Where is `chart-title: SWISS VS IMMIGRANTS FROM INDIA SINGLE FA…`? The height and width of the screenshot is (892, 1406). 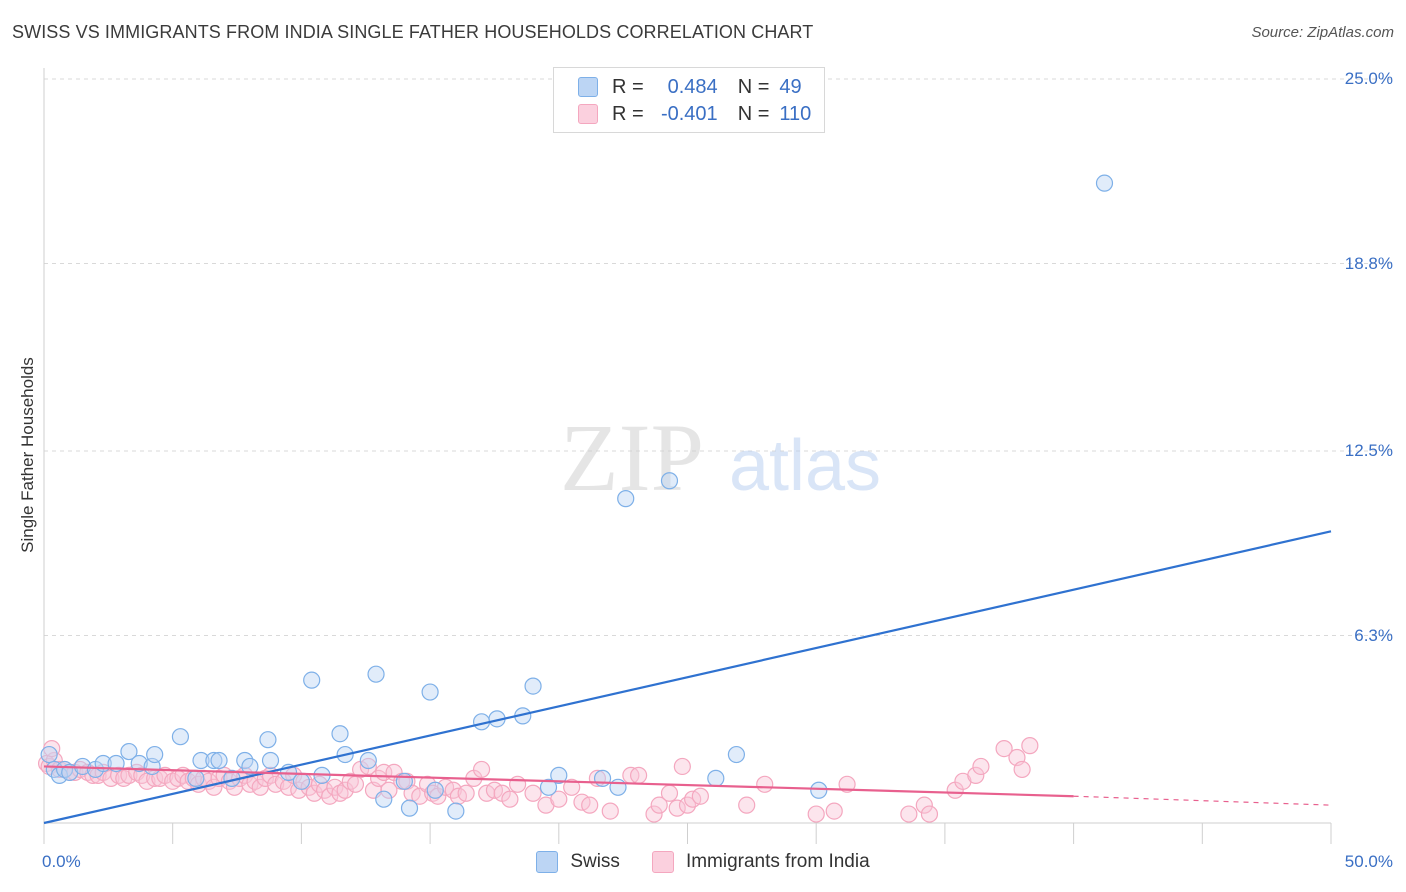 chart-title: SWISS VS IMMIGRANTS FROM INDIA SINGLE FA… is located at coordinates (413, 32).